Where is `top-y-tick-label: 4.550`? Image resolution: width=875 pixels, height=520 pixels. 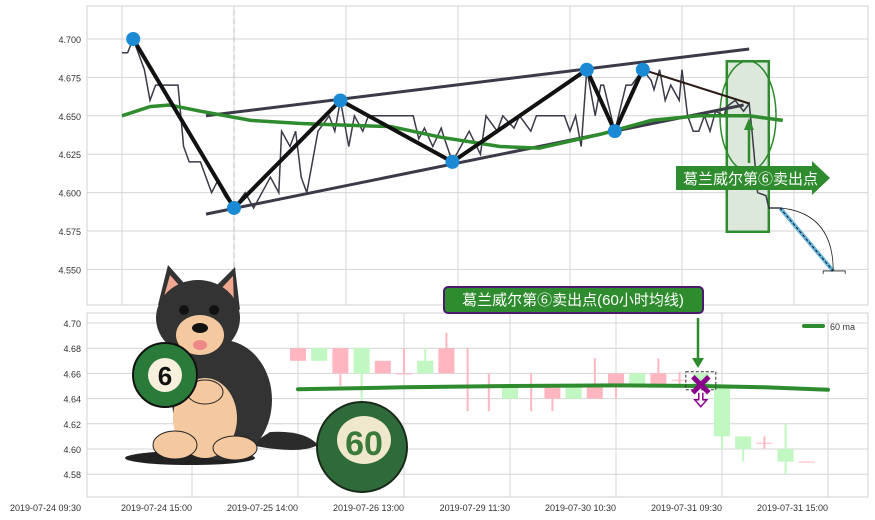
top-y-tick-label: 4.550 is located at coordinates (69, 270).